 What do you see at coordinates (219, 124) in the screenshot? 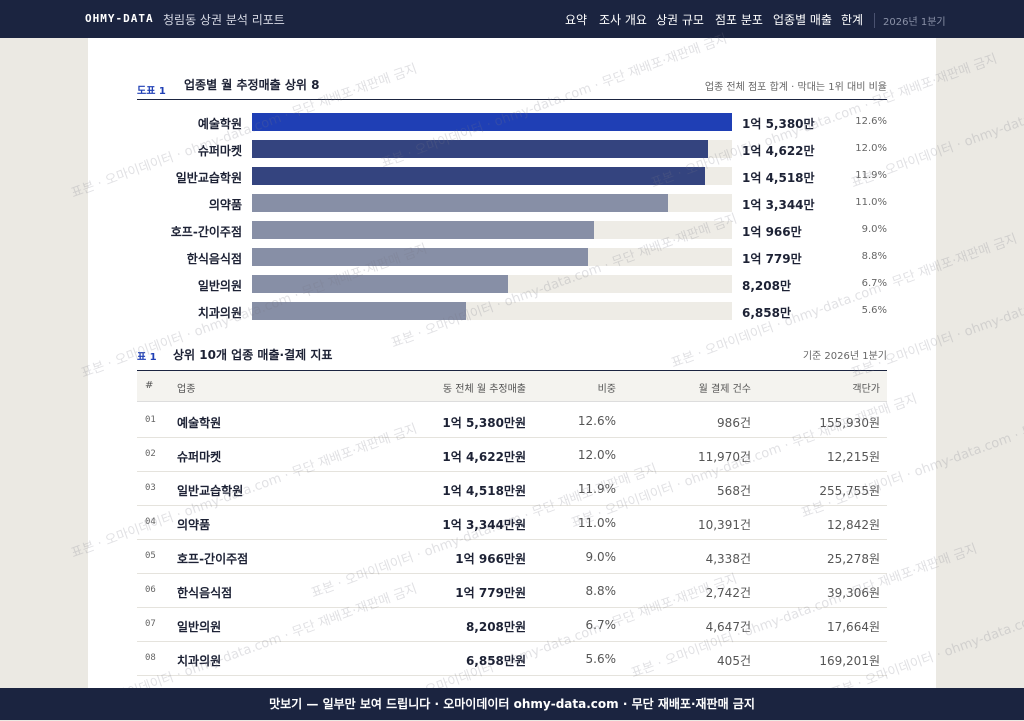
I see `bar-label: 예술학원` at bounding box center [219, 124].